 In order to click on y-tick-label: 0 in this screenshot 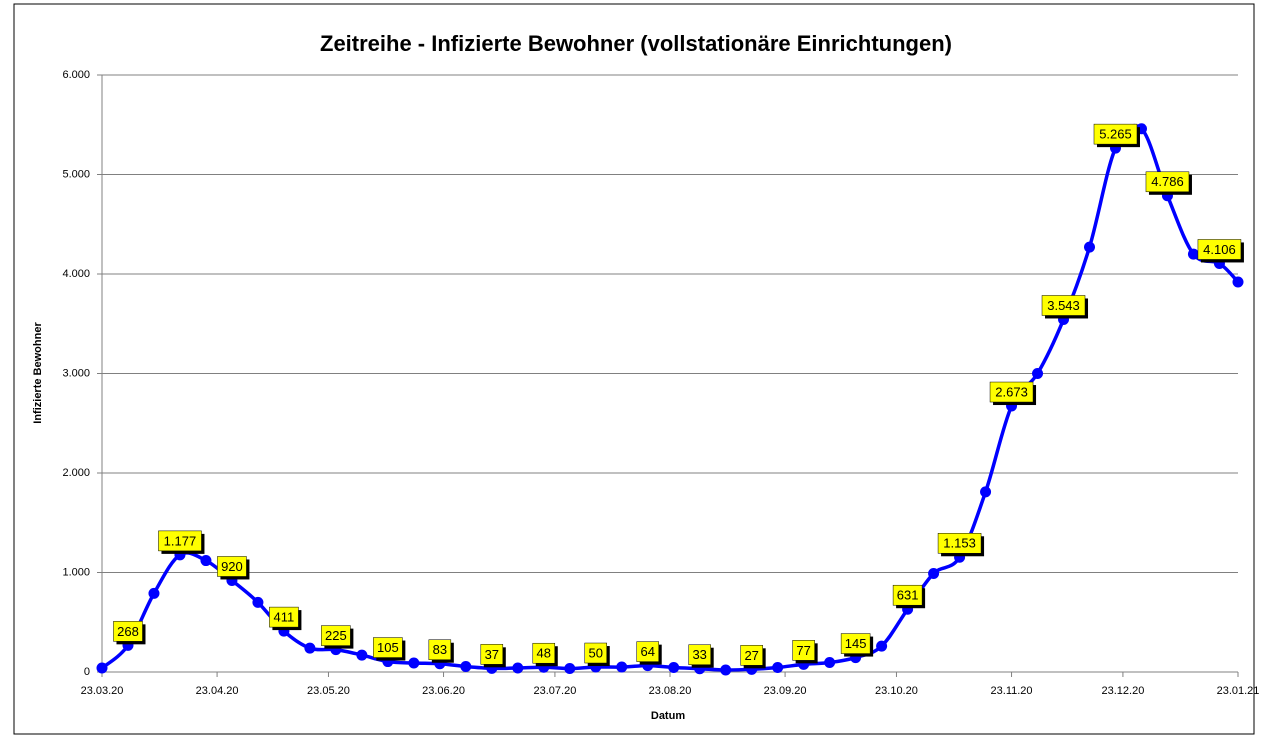, I will do `click(87, 672)`.